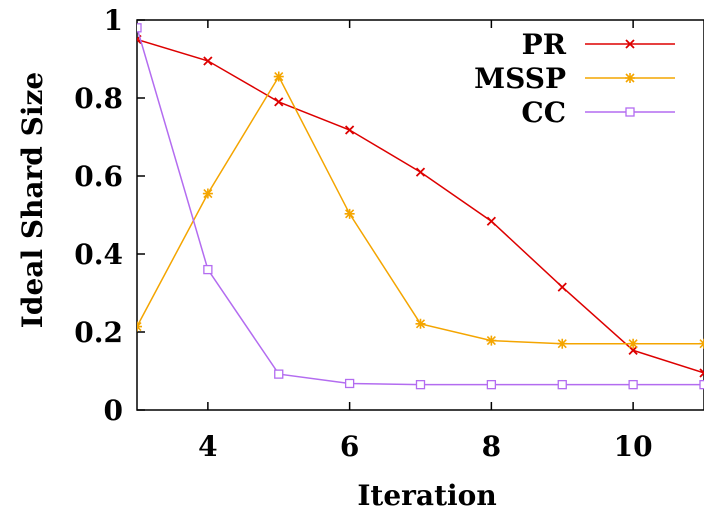 The width and height of the screenshot is (704, 512). Describe the element at coordinates (98, 254) in the screenshot. I see `y-tick-label: 0.4` at that location.